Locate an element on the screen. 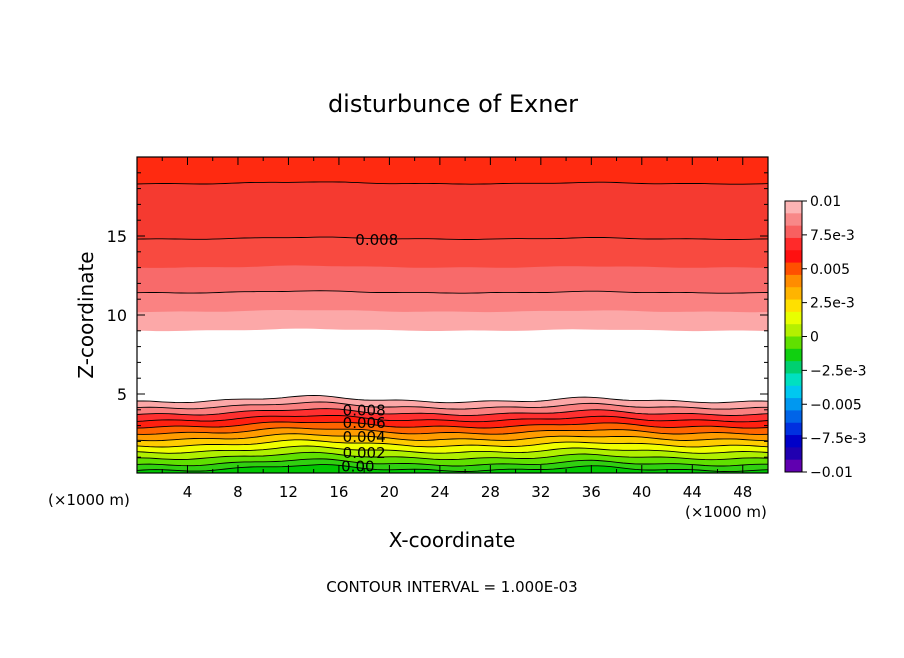  x-tick-label: 8 is located at coordinates (238, 492).